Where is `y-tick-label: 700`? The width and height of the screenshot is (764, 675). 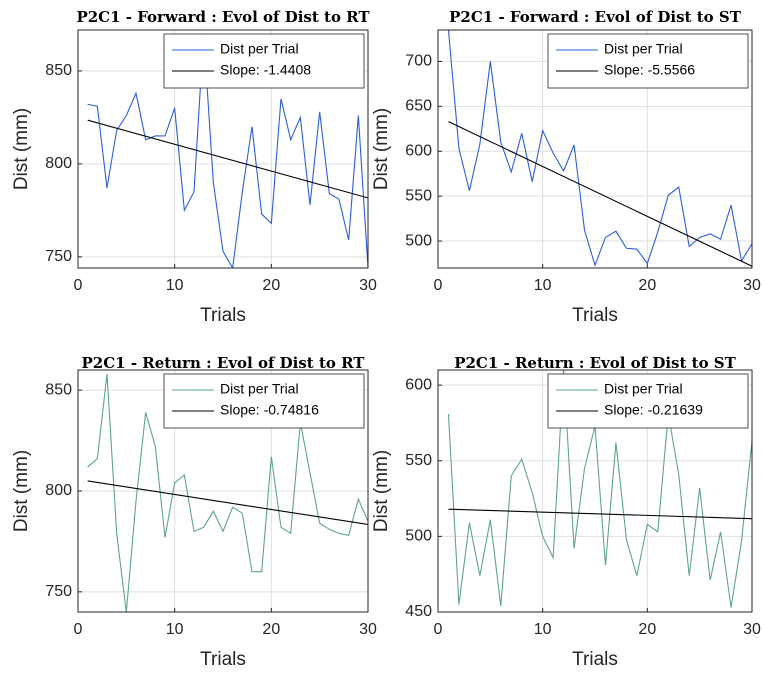 y-tick-label: 700 is located at coordinates (418, 61).